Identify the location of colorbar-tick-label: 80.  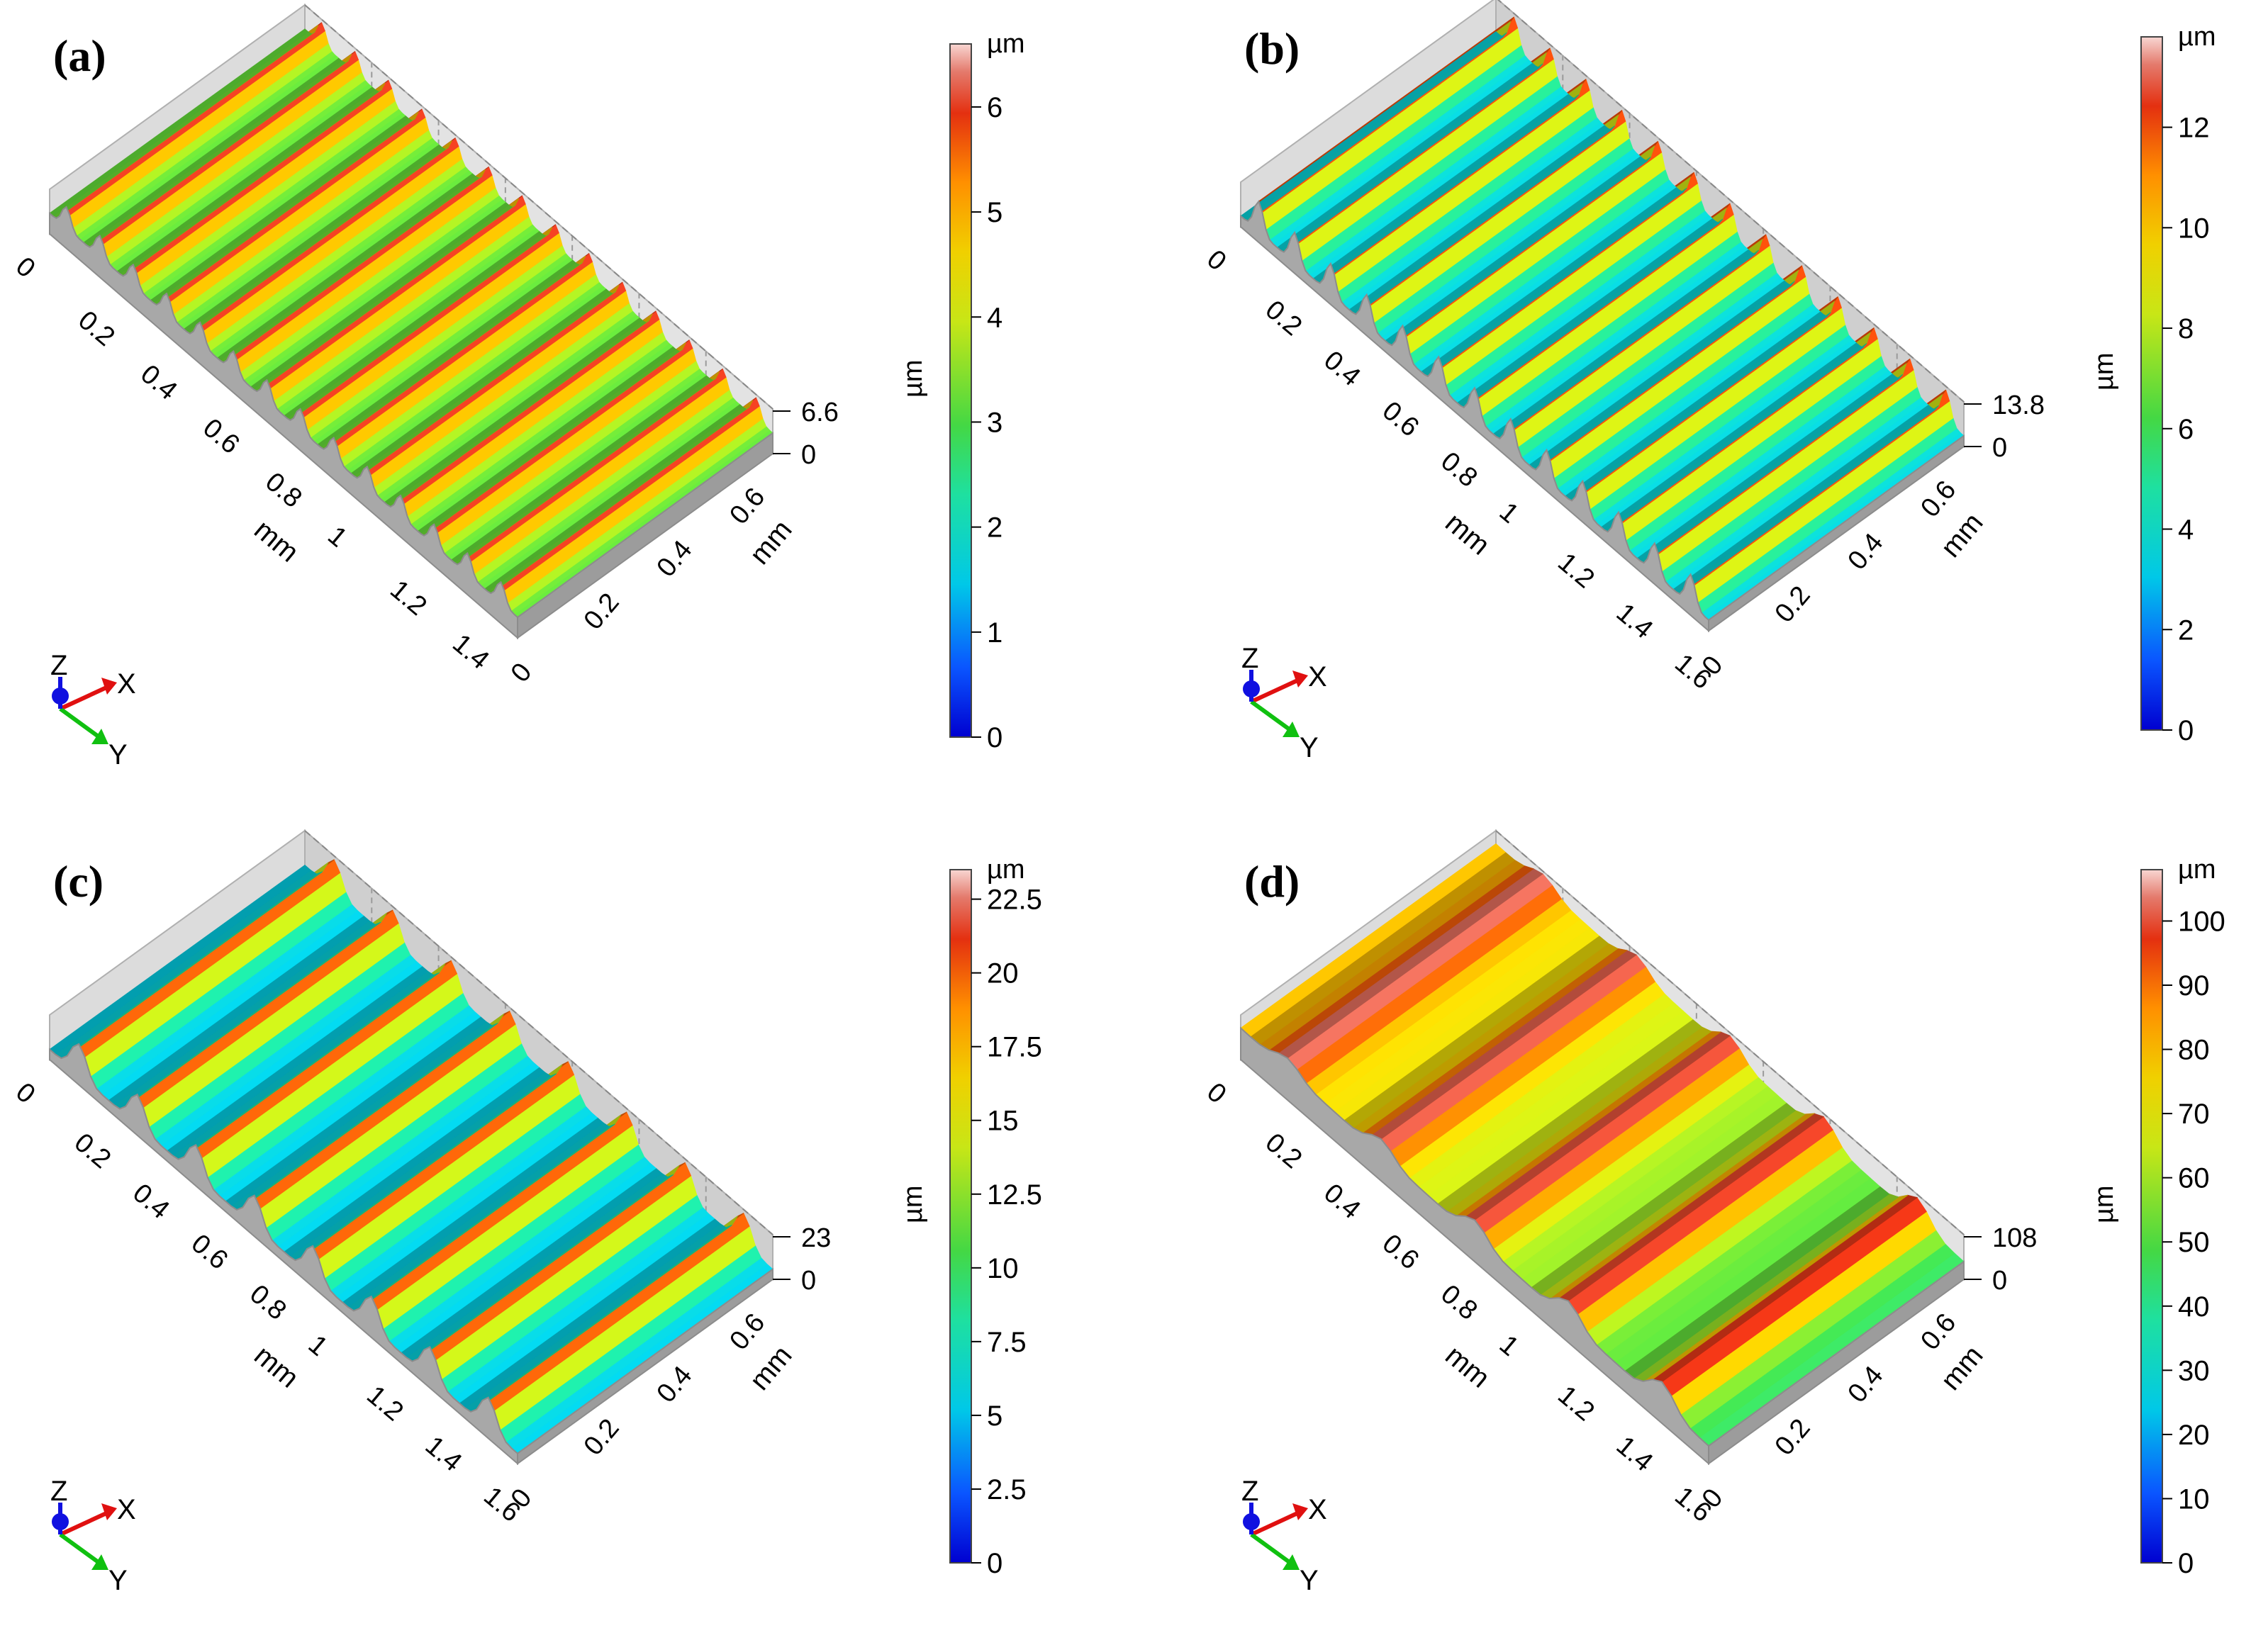
(2194, 1050).